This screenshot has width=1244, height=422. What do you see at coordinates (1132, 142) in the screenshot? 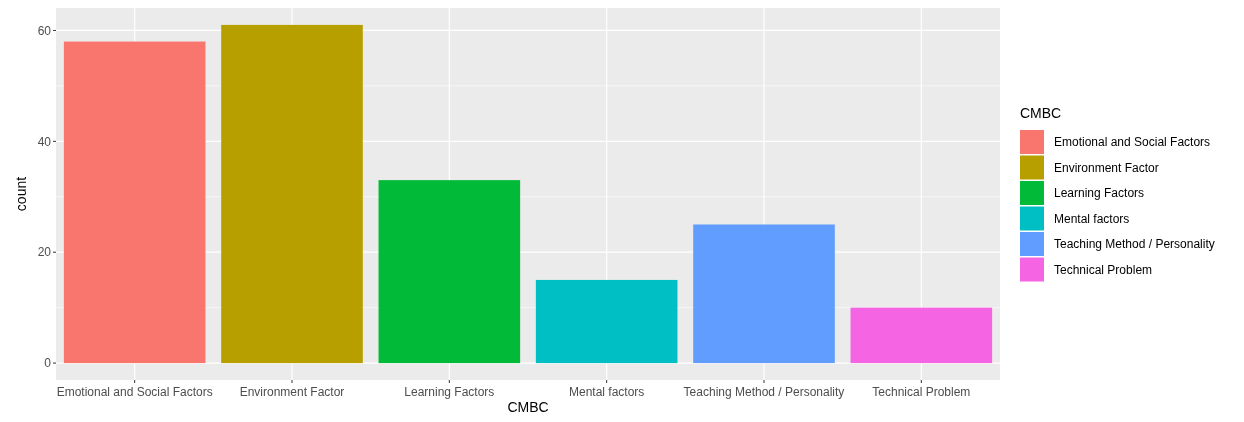
I see `legend-label: Emotional and Social Factors` at bounding box center [1132, 142].